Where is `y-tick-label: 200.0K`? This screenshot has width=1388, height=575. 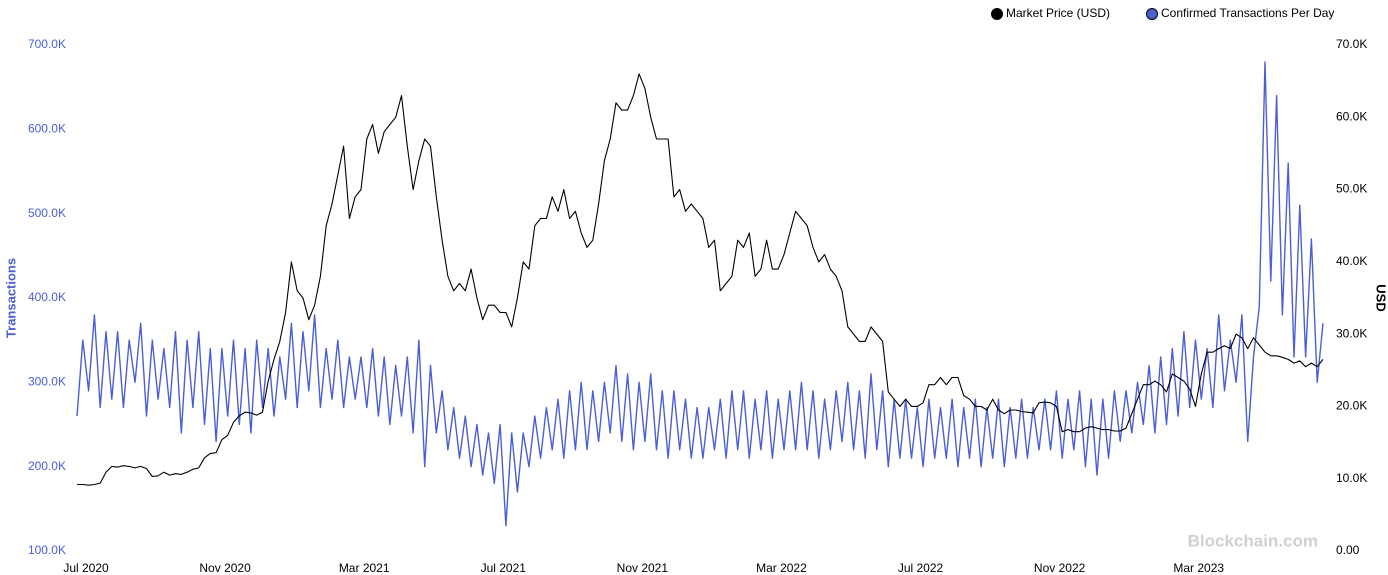
y-tick-label: 200.0K is located at coordinates (47, 466).